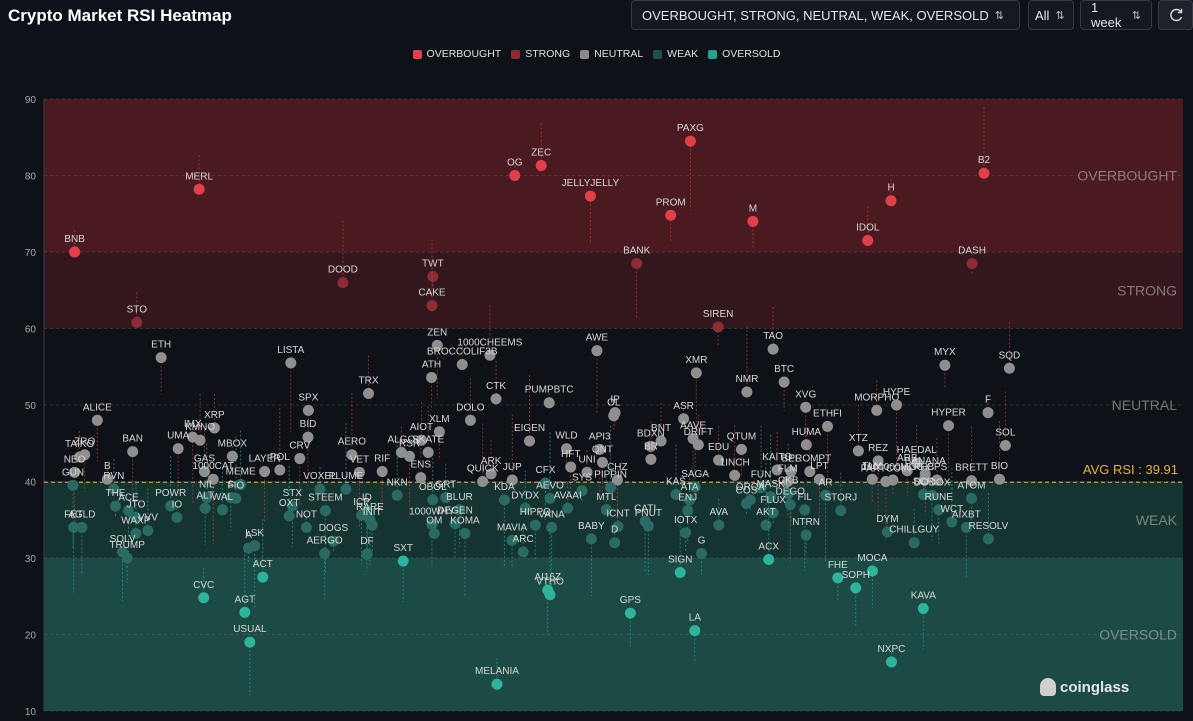 This screenshot has height=721, width=1193. What do you see at coordinates (876, 397) in the screenshot?
I see `rsi-point: MORPHO` at bounding box center [876, 397].